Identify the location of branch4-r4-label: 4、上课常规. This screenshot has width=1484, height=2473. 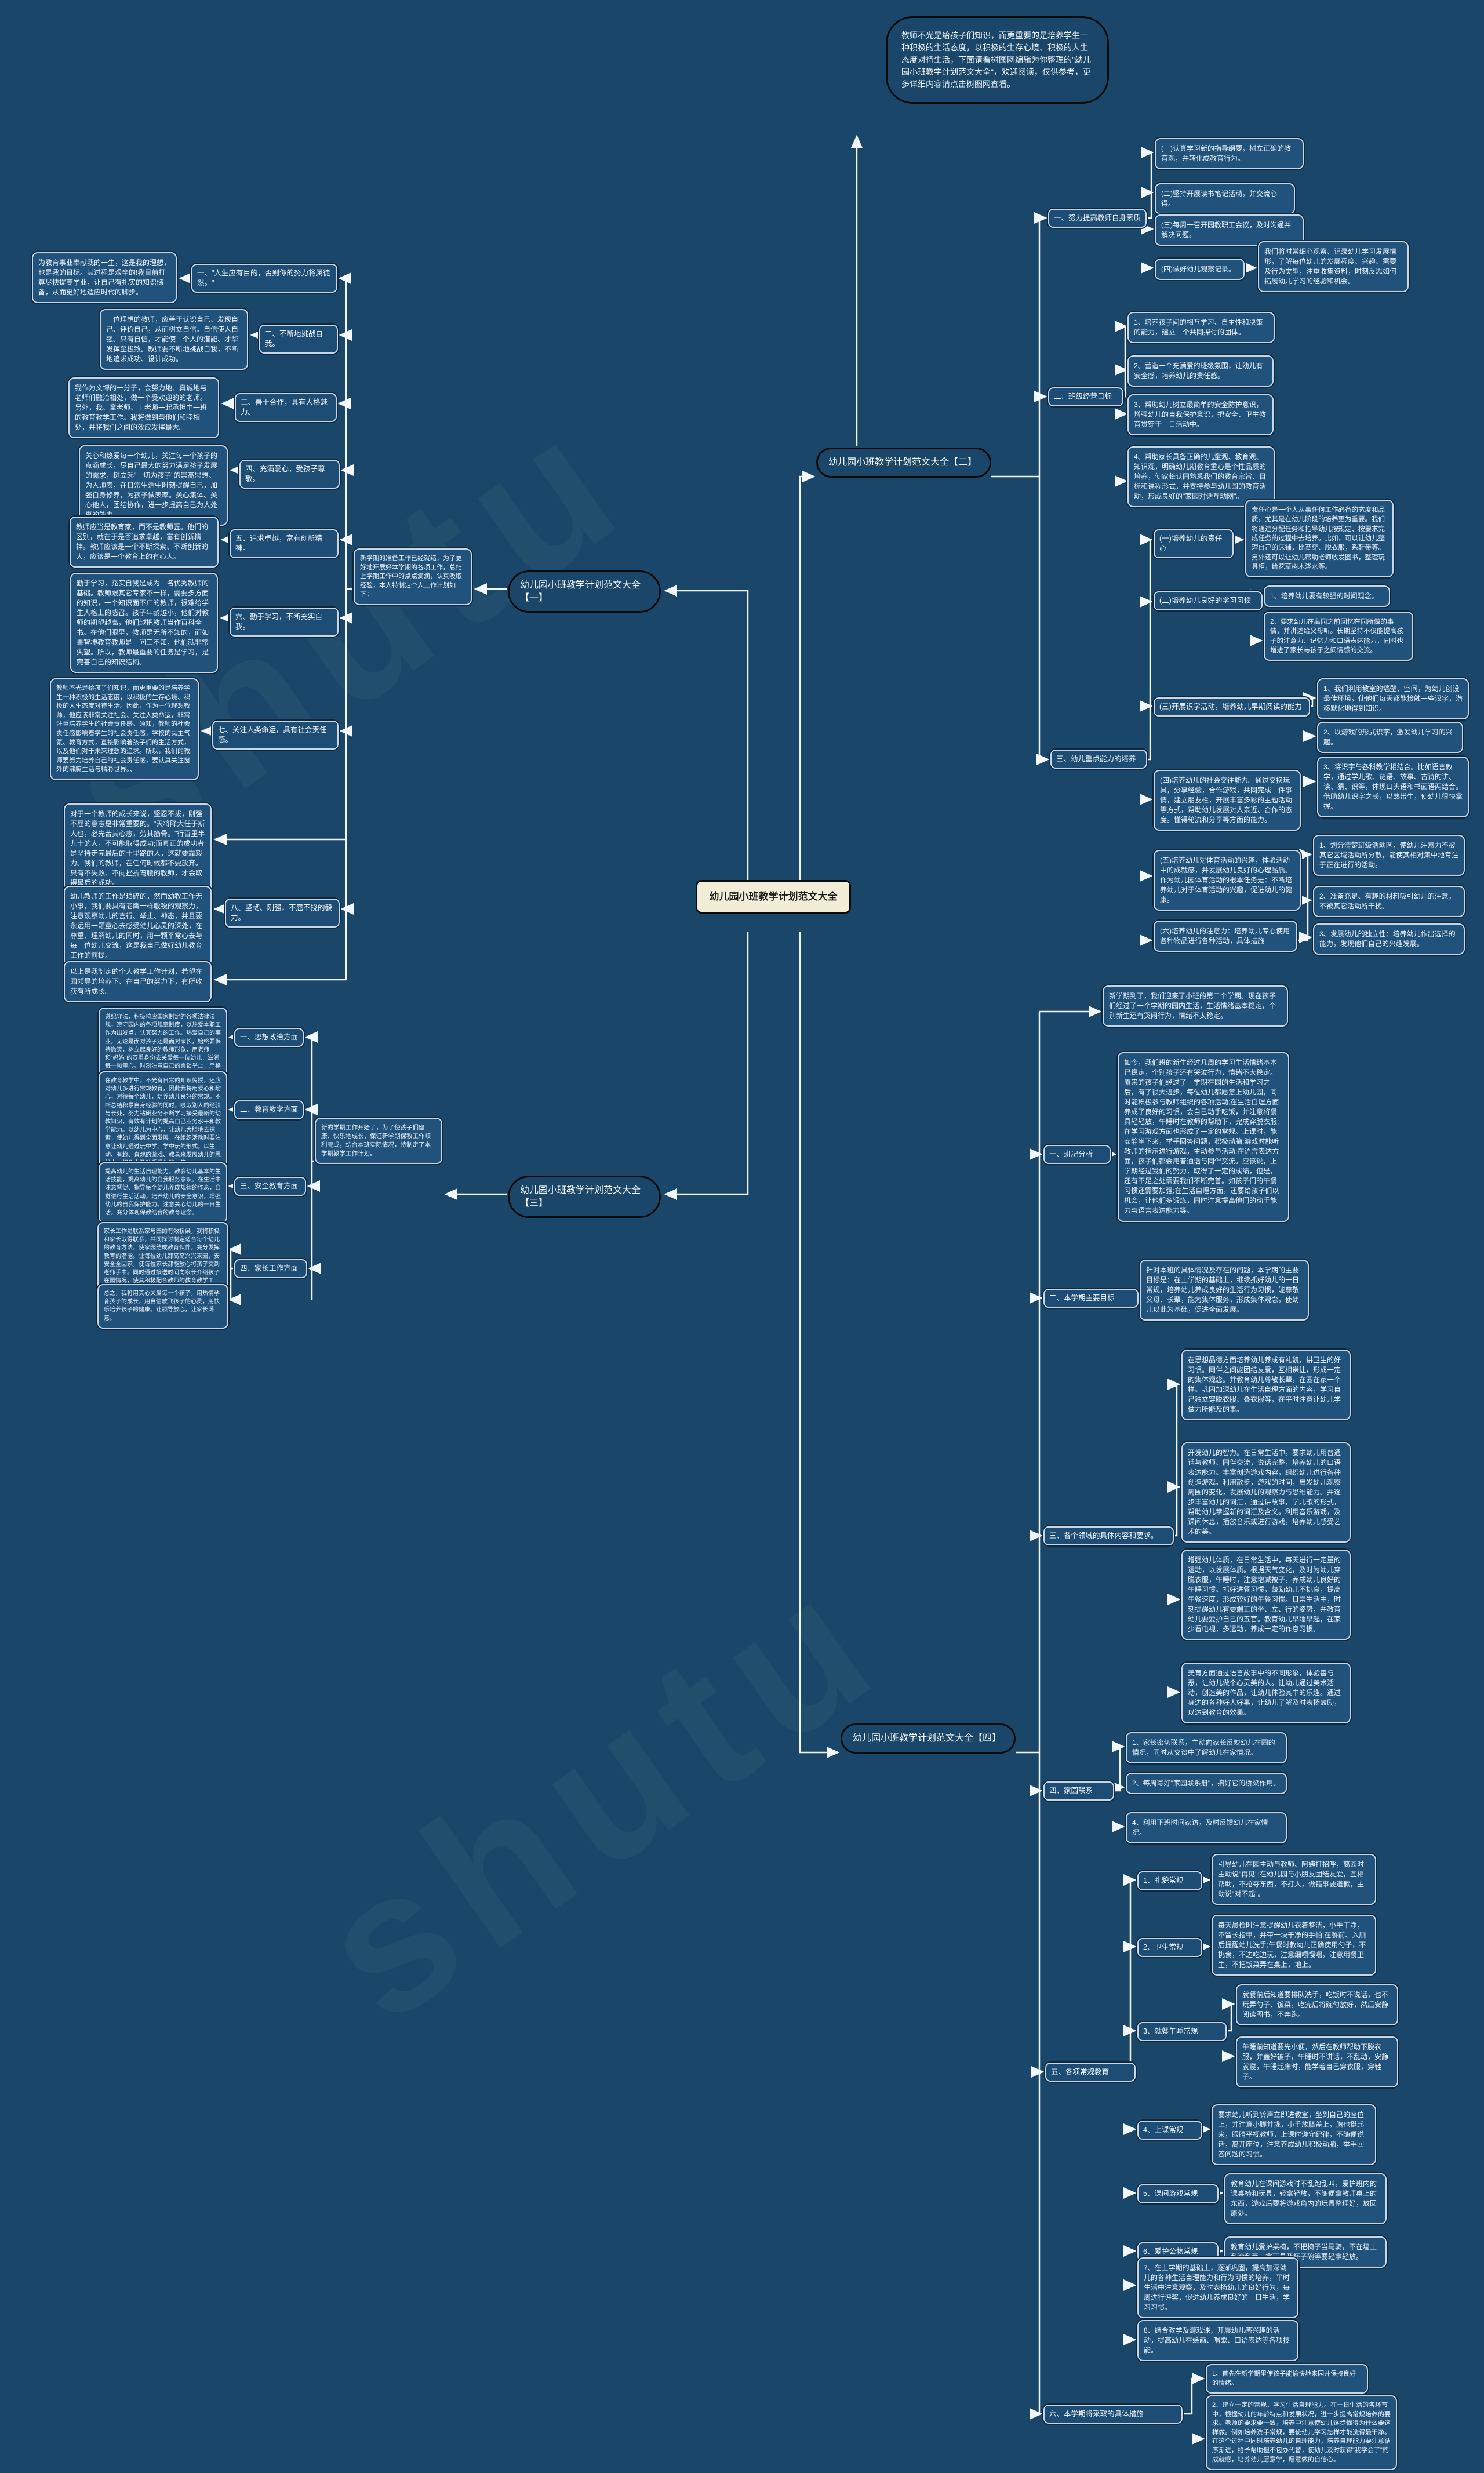
(1170, 2130).